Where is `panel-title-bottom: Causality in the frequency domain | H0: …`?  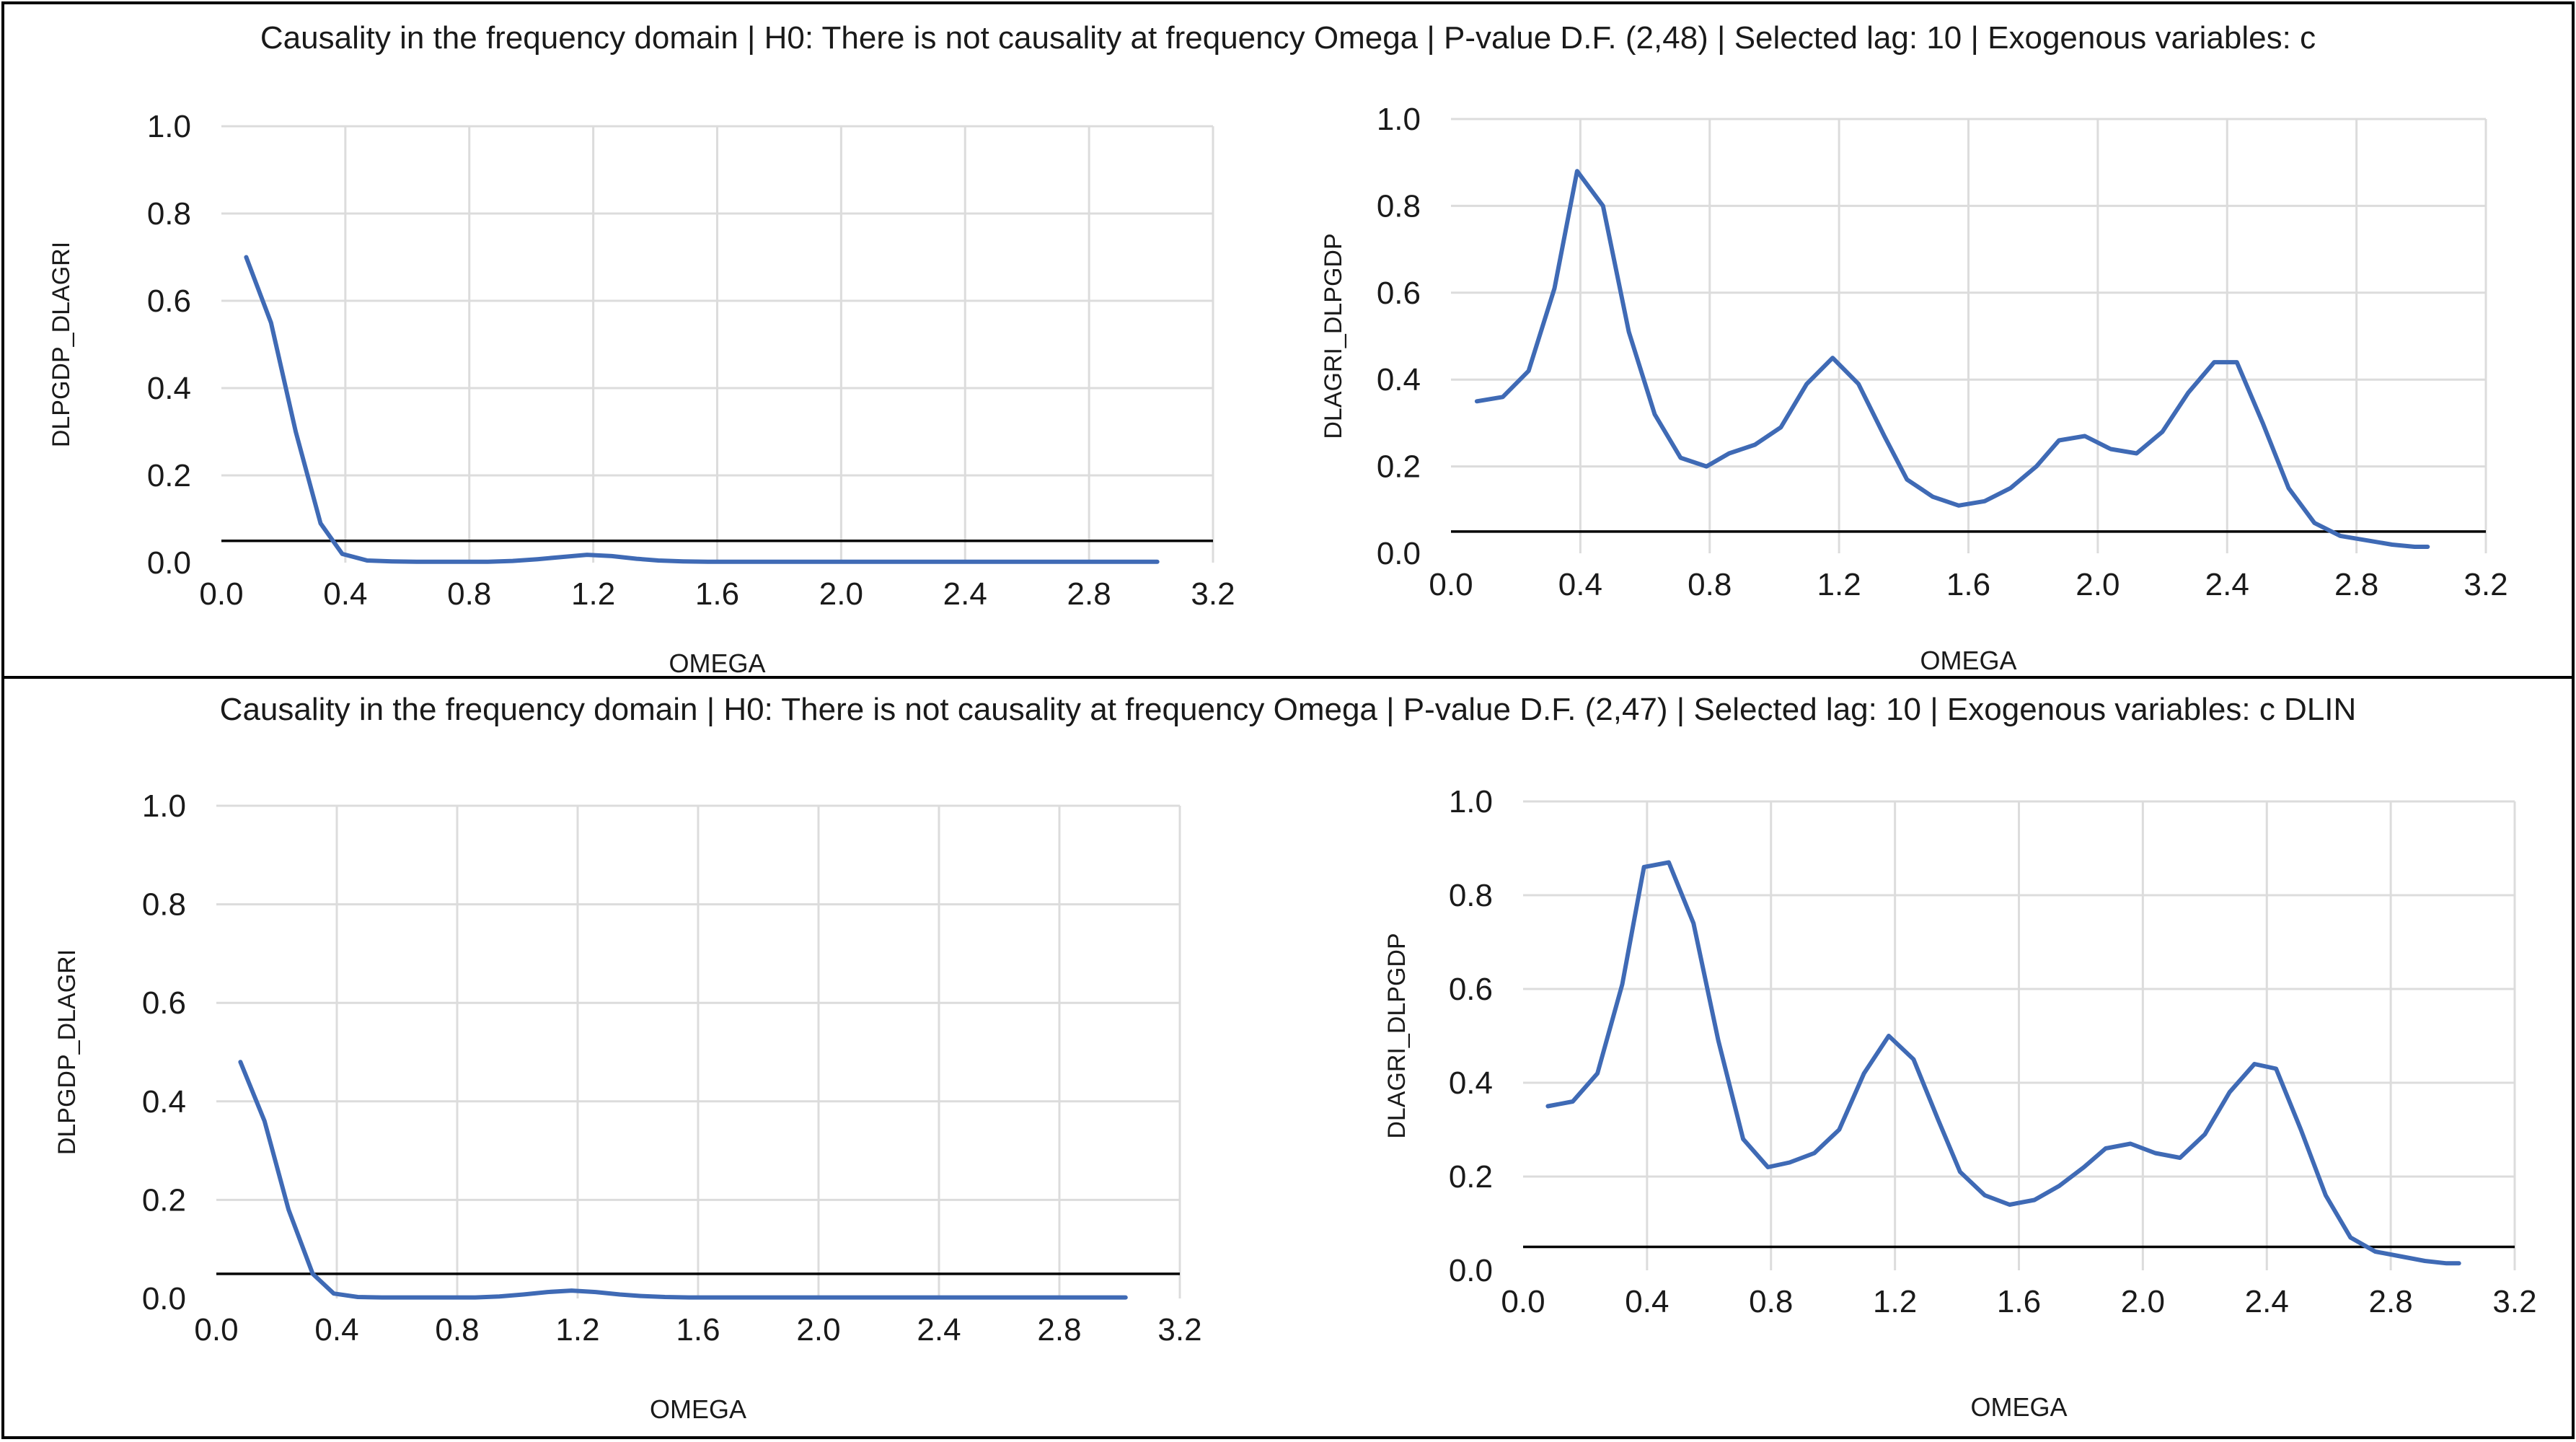
panel-title-bottom: Causality in the frequency domain | H0: … is located at coordinates (1288, 709).